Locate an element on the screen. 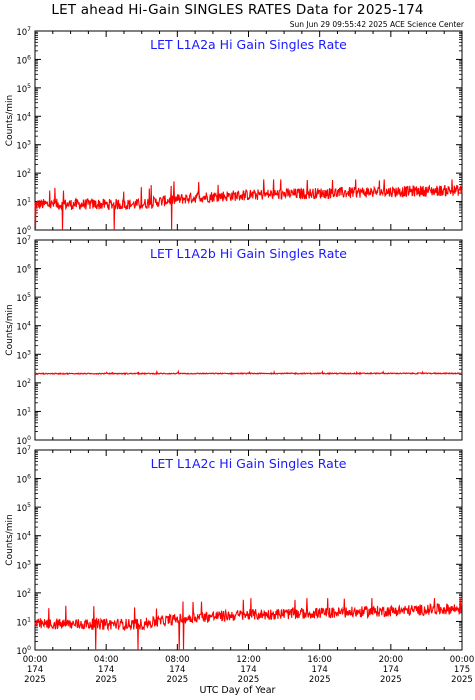 This screenshot has width=475, height=700. x-tick-label-doy: 175 is located at coordinates (462, 670).